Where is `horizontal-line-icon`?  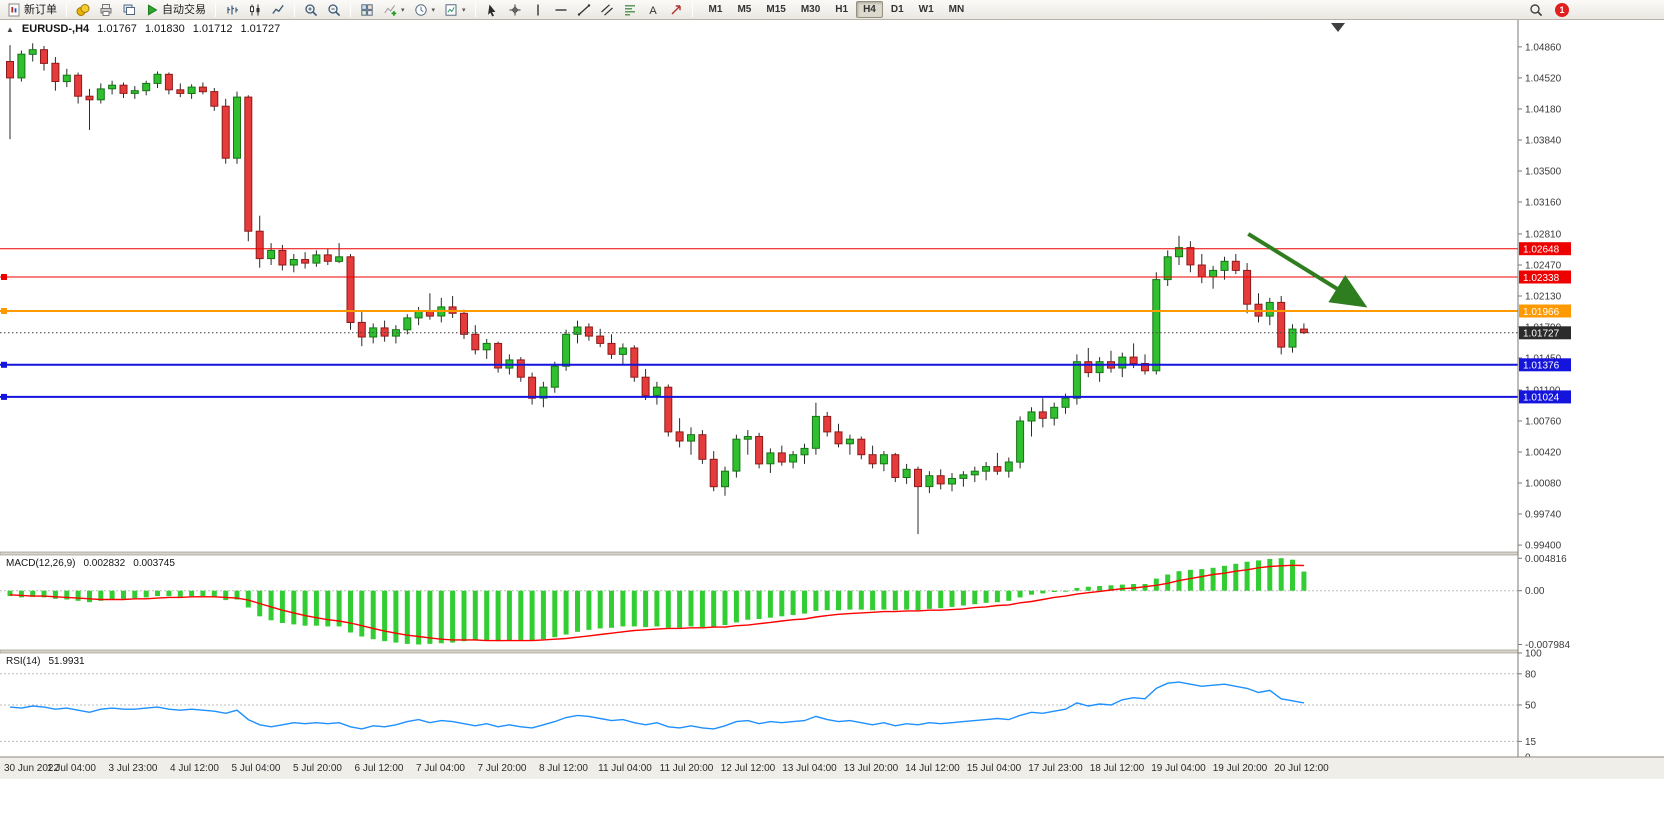
horizontal-line-icon is located at coordinates (561, 10).